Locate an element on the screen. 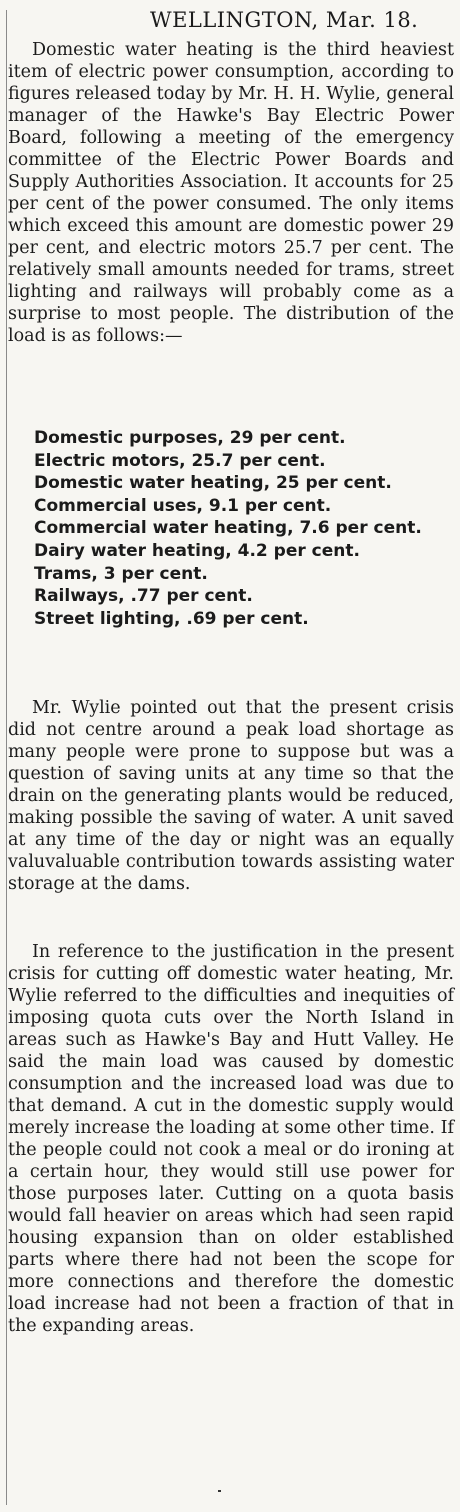 The width and height of the screenshot is (460, 1512). dateline: WELLINGTON, Mar. 18. is located at coordinates (284, 20).